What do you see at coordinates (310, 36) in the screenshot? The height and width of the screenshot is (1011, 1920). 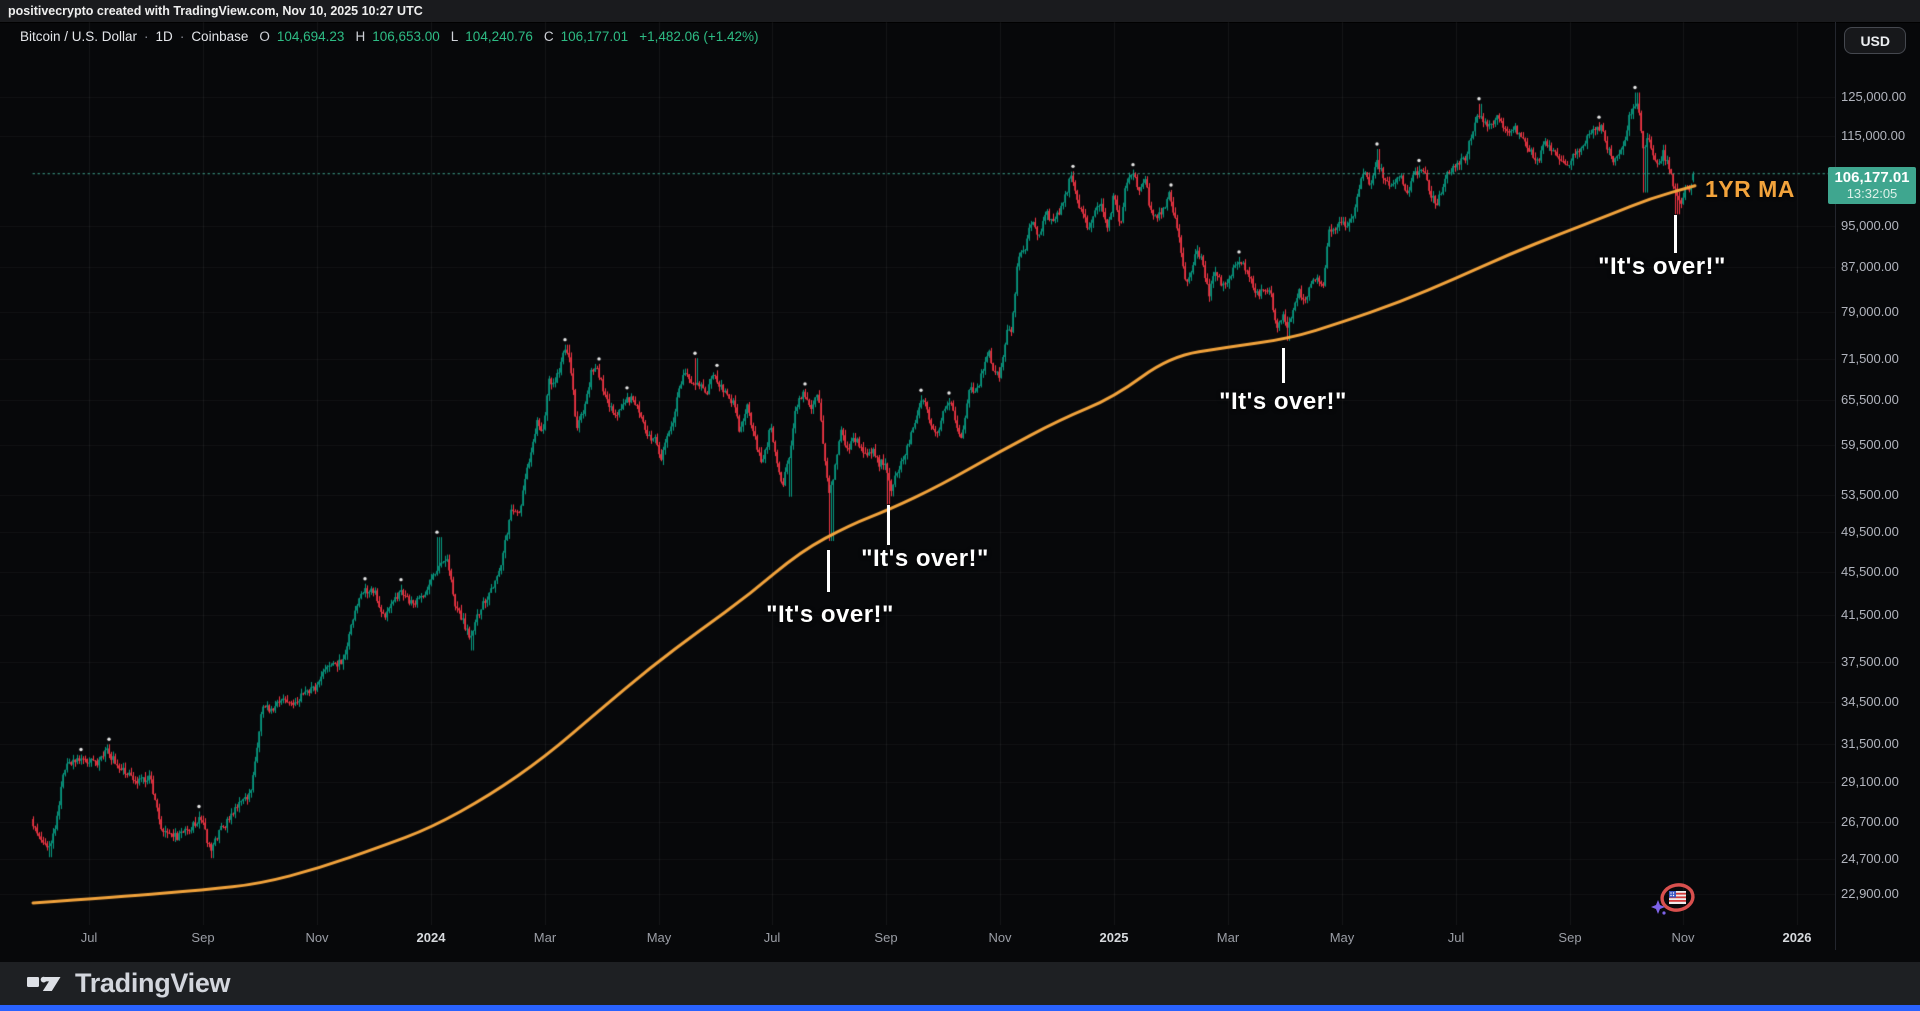 I see `open-value: 104,694.23` at bounding box center [310, 36].